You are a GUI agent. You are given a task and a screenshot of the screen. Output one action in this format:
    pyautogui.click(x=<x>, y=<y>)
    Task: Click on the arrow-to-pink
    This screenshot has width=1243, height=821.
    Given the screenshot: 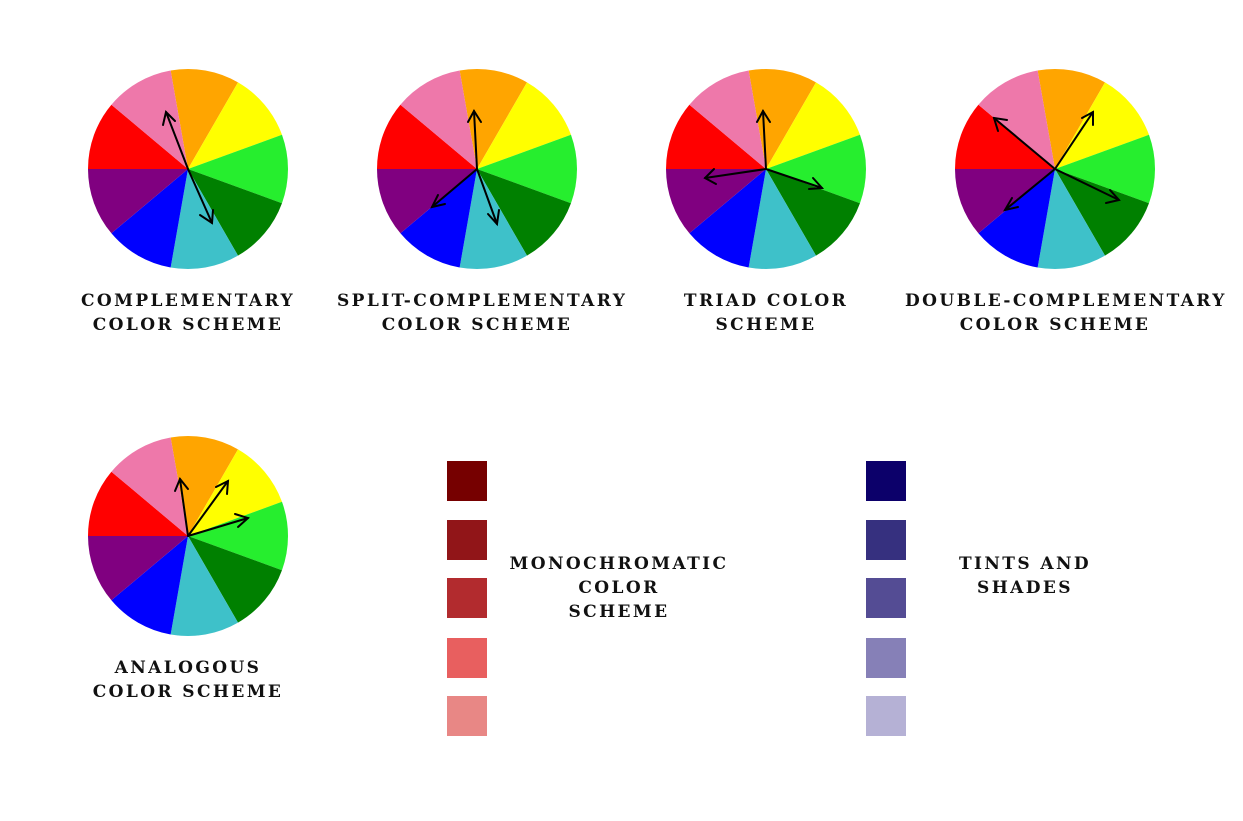 What is the action you would take?
    pyautogui.click(x=1024, y=143)
    